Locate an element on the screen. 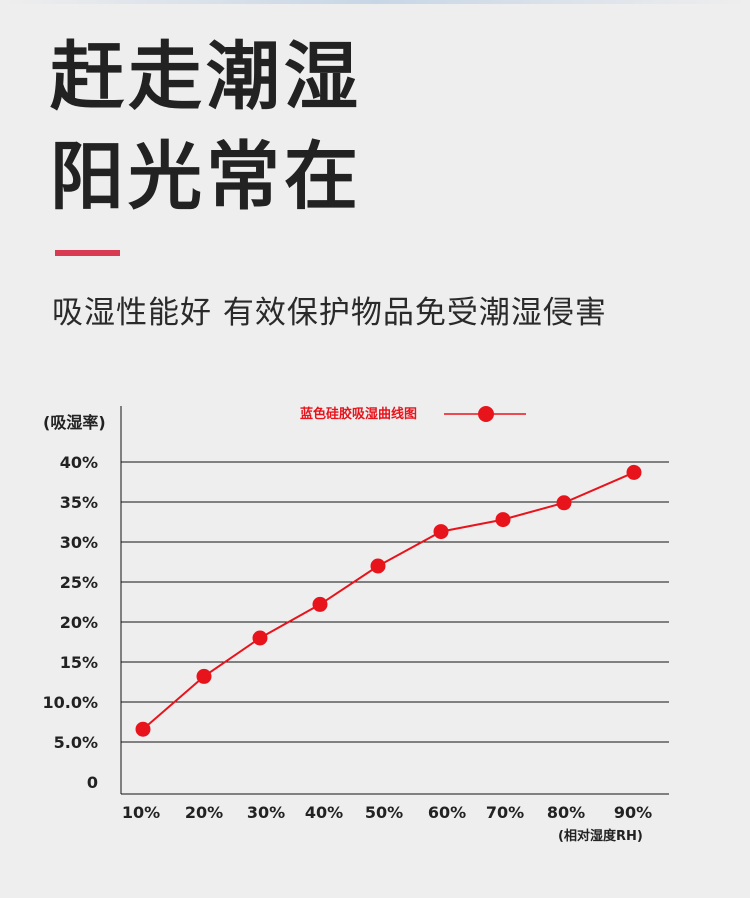 This screenshot has width=750, height=898. y-tick-label: 15% is located at coordinates (79, 662).